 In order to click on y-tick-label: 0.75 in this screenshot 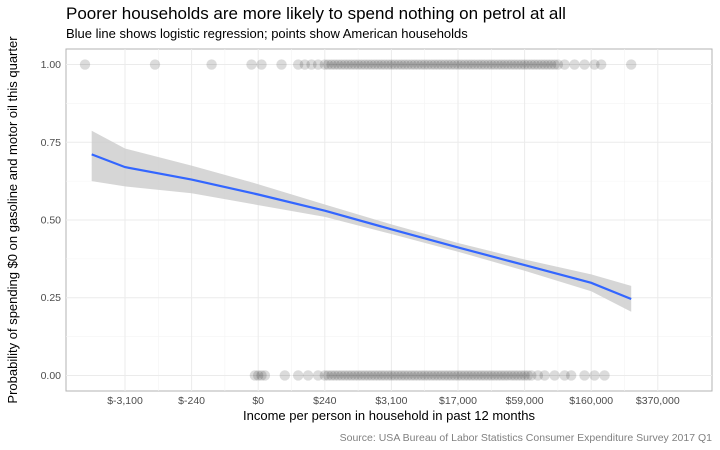, I will do `click(51, 143)`.